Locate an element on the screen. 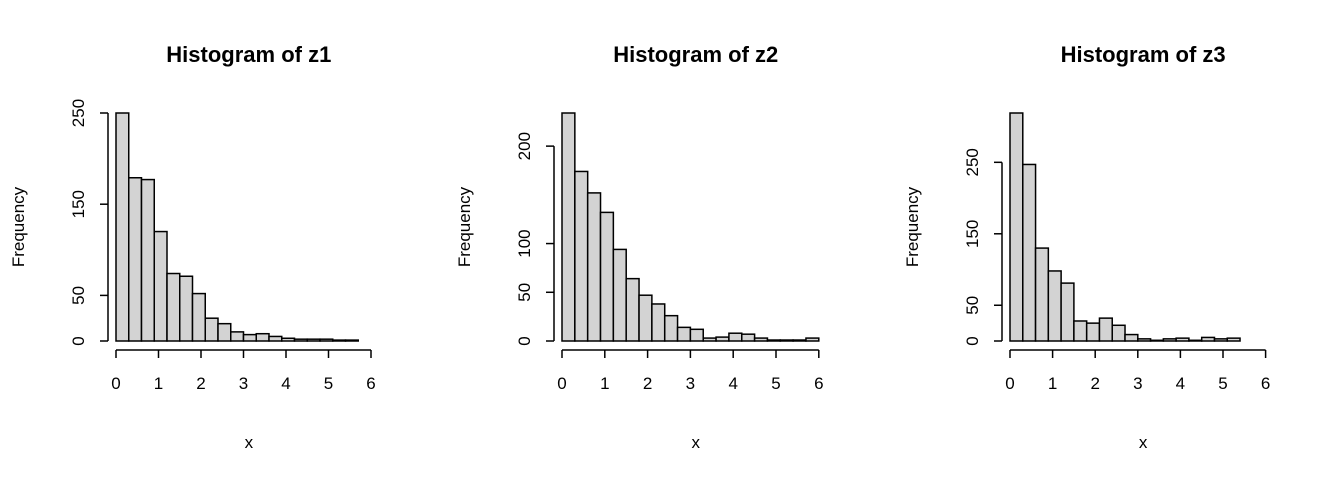 The width and height of the screenshot is (1344, 480). y-tick-label: 200 is located at coordinates (524, 146).